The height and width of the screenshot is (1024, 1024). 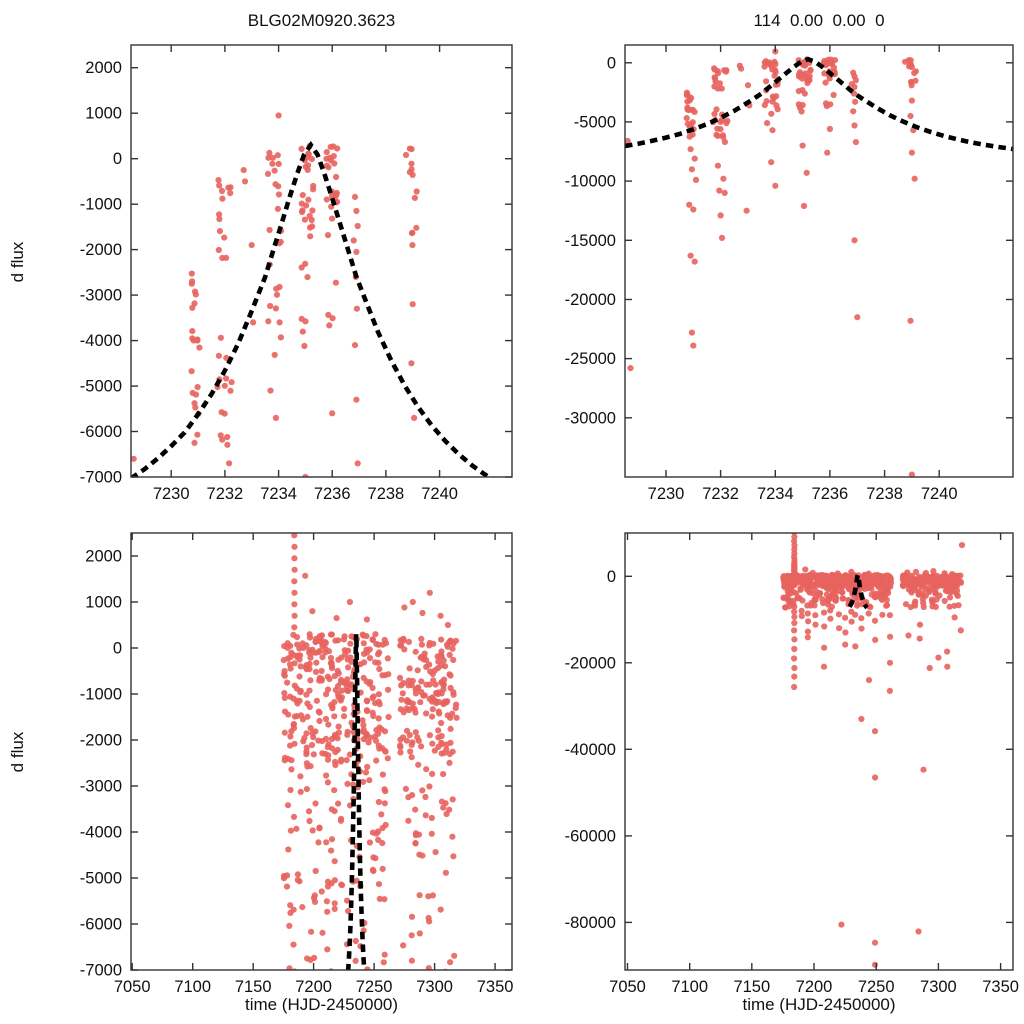 I want to click on x-axis-label-right: time (HJD-2450000), so click(x=819, y=1004).